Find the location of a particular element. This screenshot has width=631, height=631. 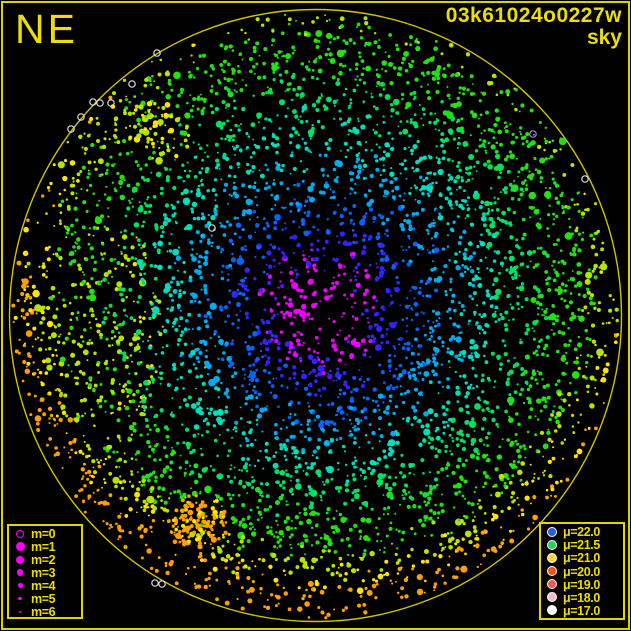

magnitude-legend-label: m=1 is located at coordinates (43, 546).